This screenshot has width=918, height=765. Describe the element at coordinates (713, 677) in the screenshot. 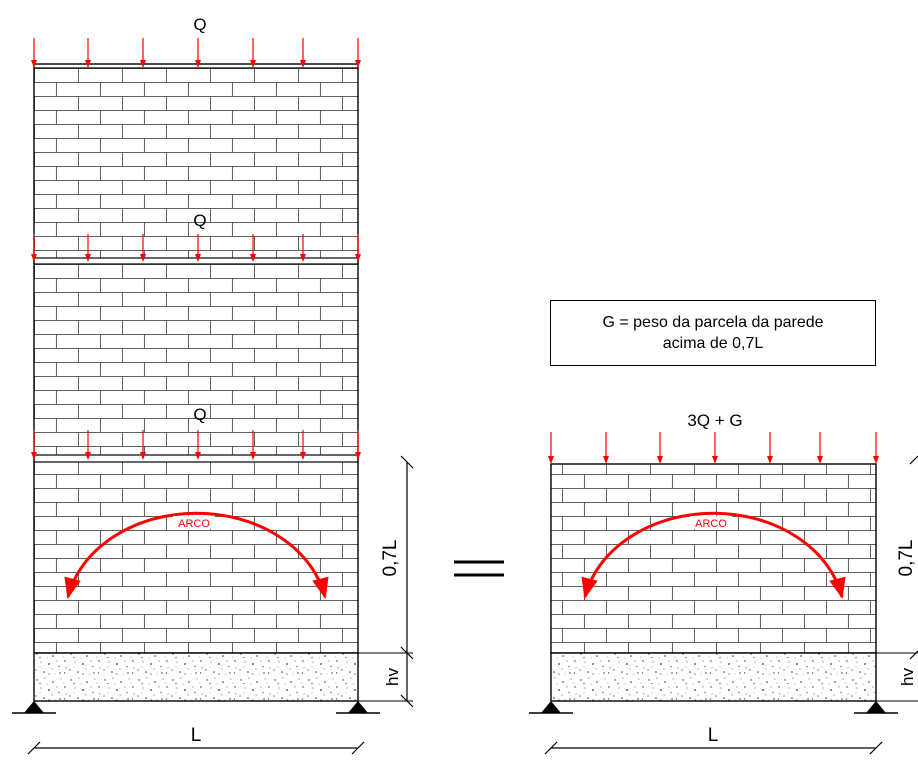

I see `right-lintel` at that location.